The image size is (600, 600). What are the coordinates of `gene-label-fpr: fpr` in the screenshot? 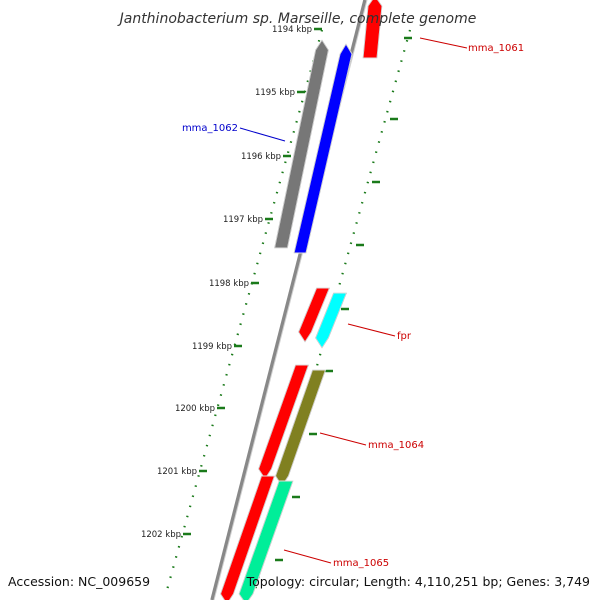 It's located at (404, 336).